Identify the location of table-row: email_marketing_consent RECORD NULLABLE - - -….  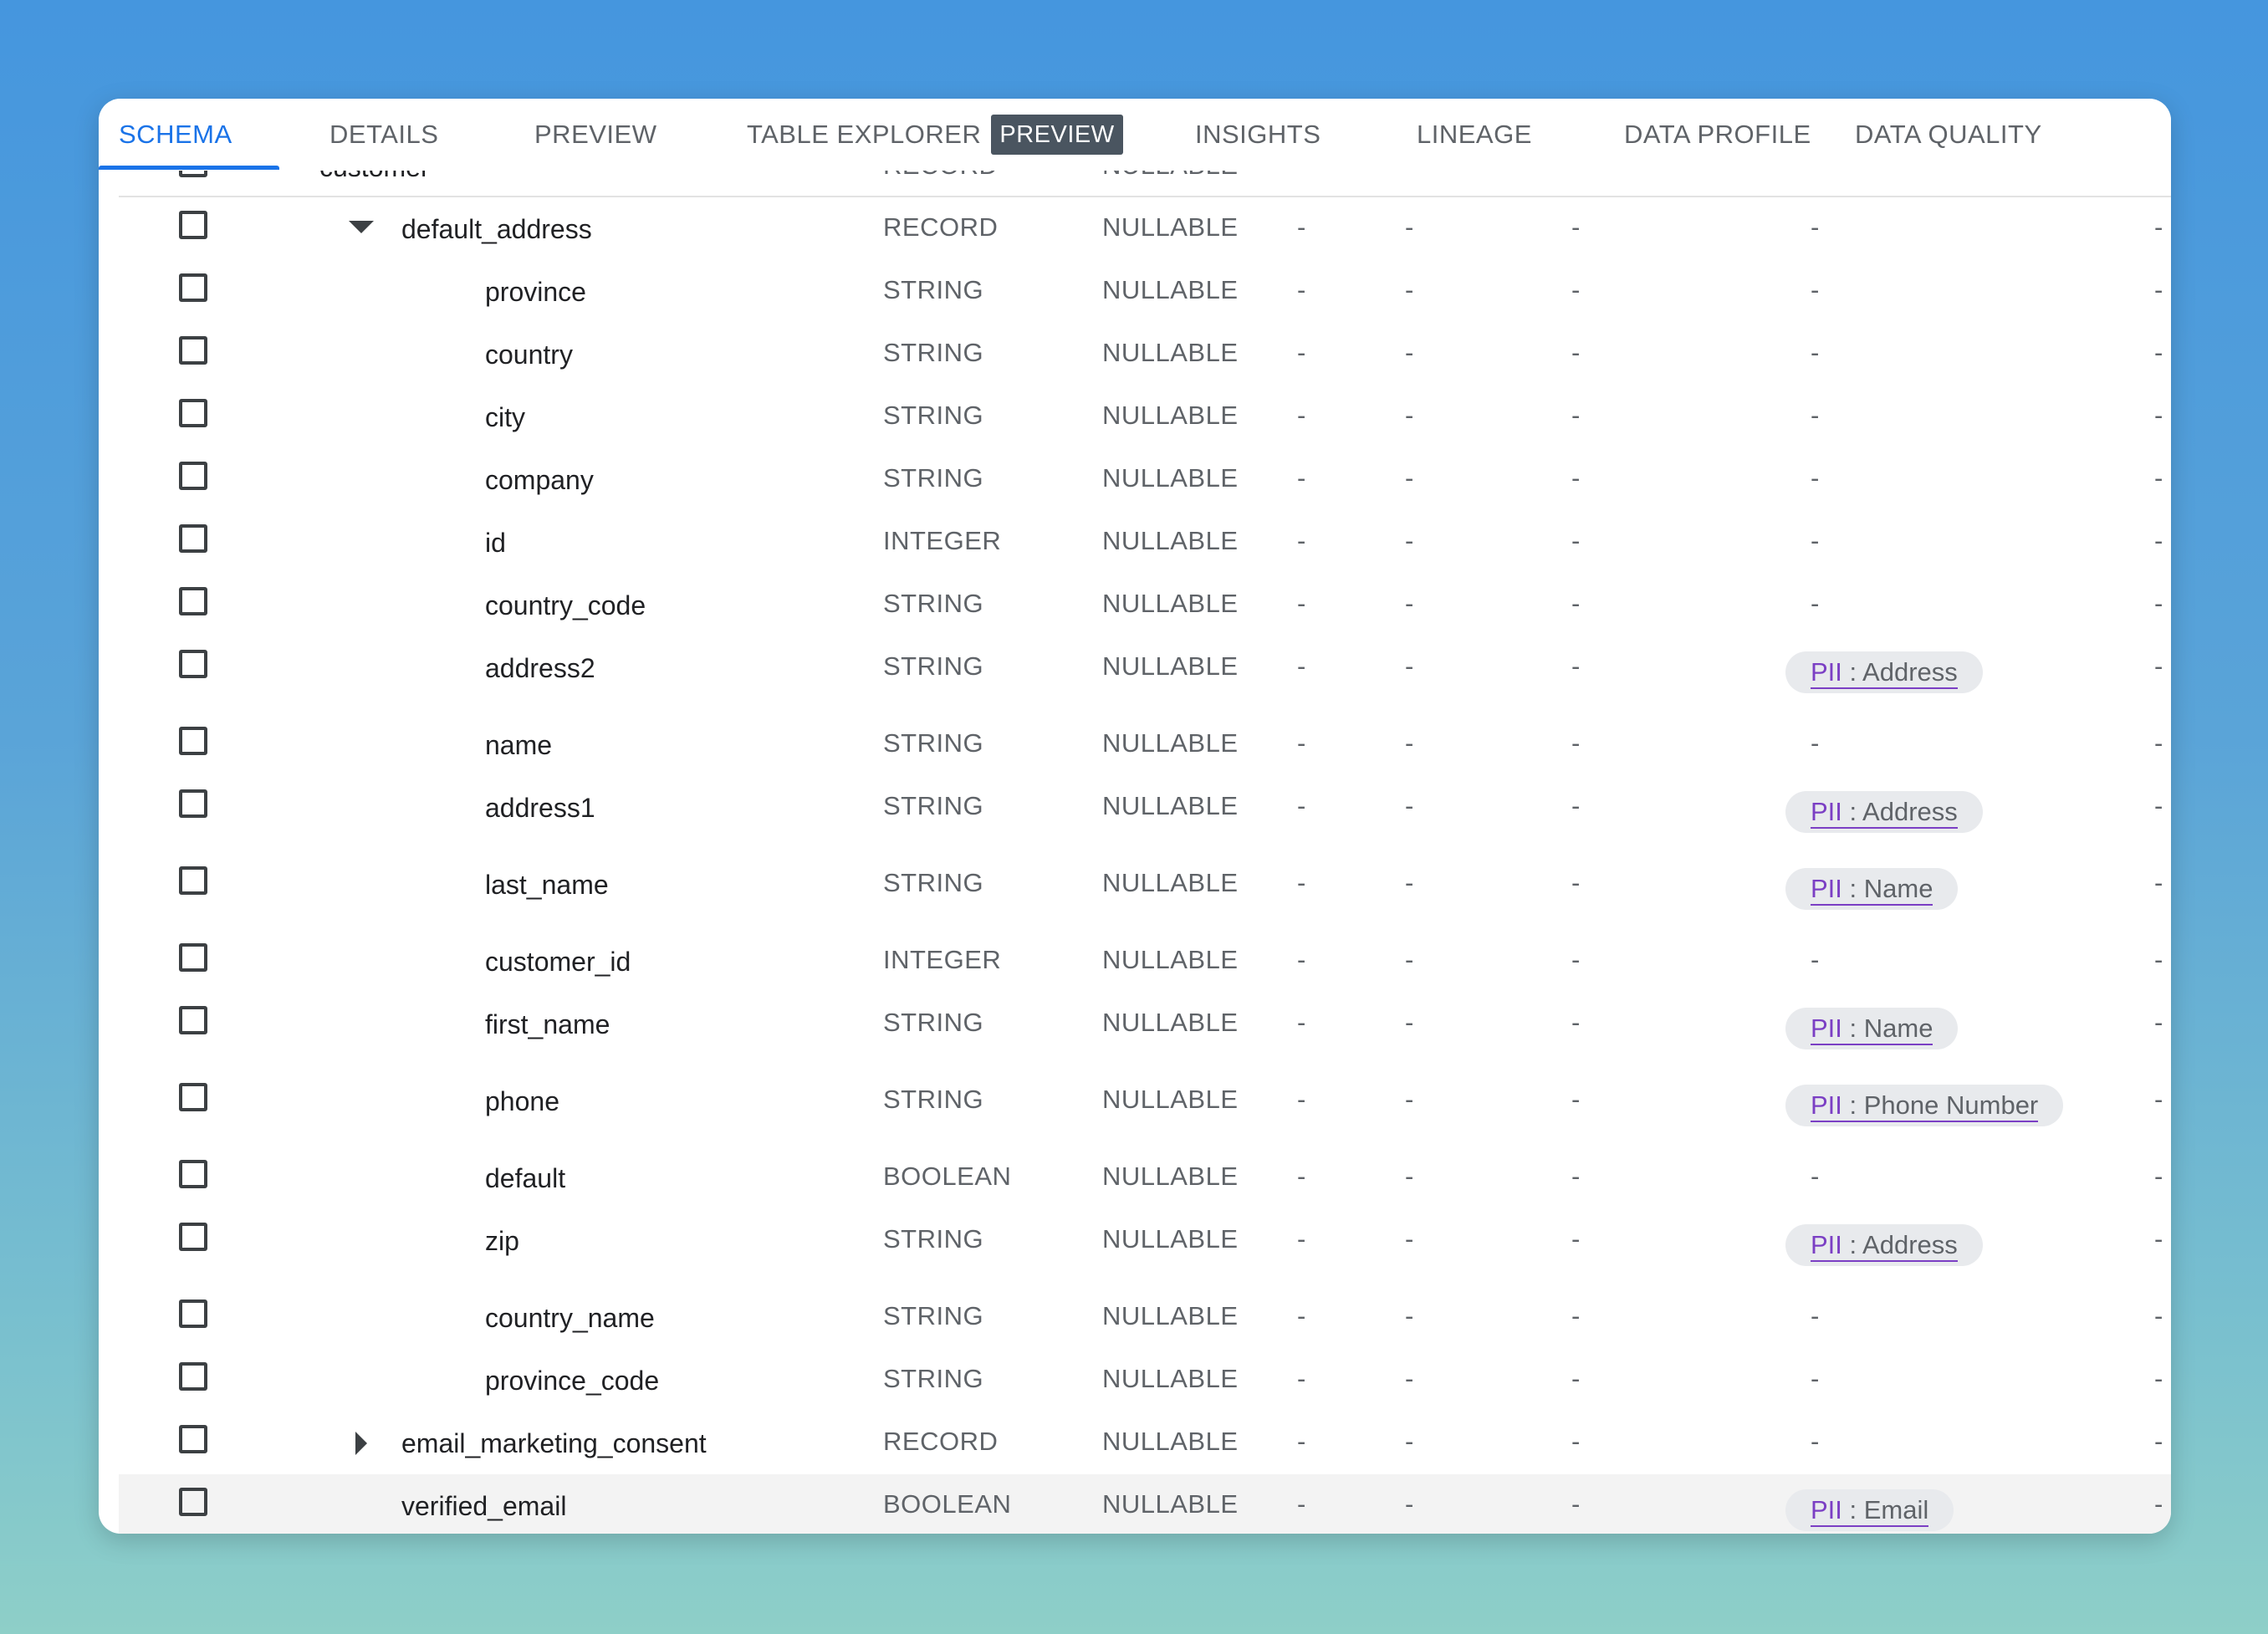
(1145, 1444).